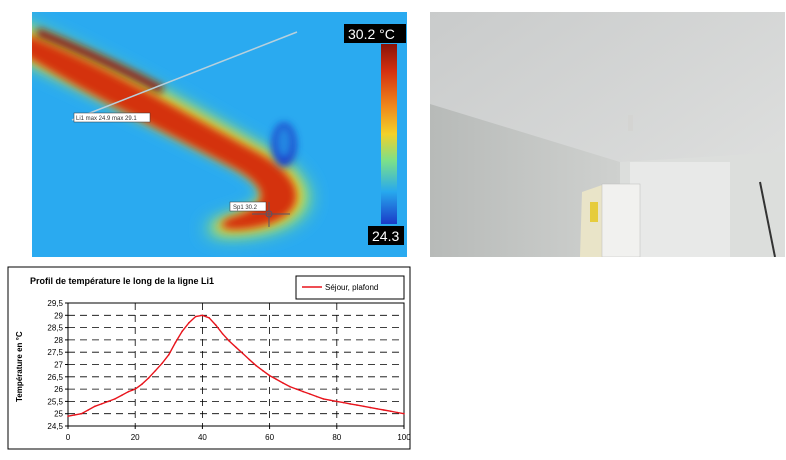  I want to click on y-tick-label: 27, so click(58, 365).